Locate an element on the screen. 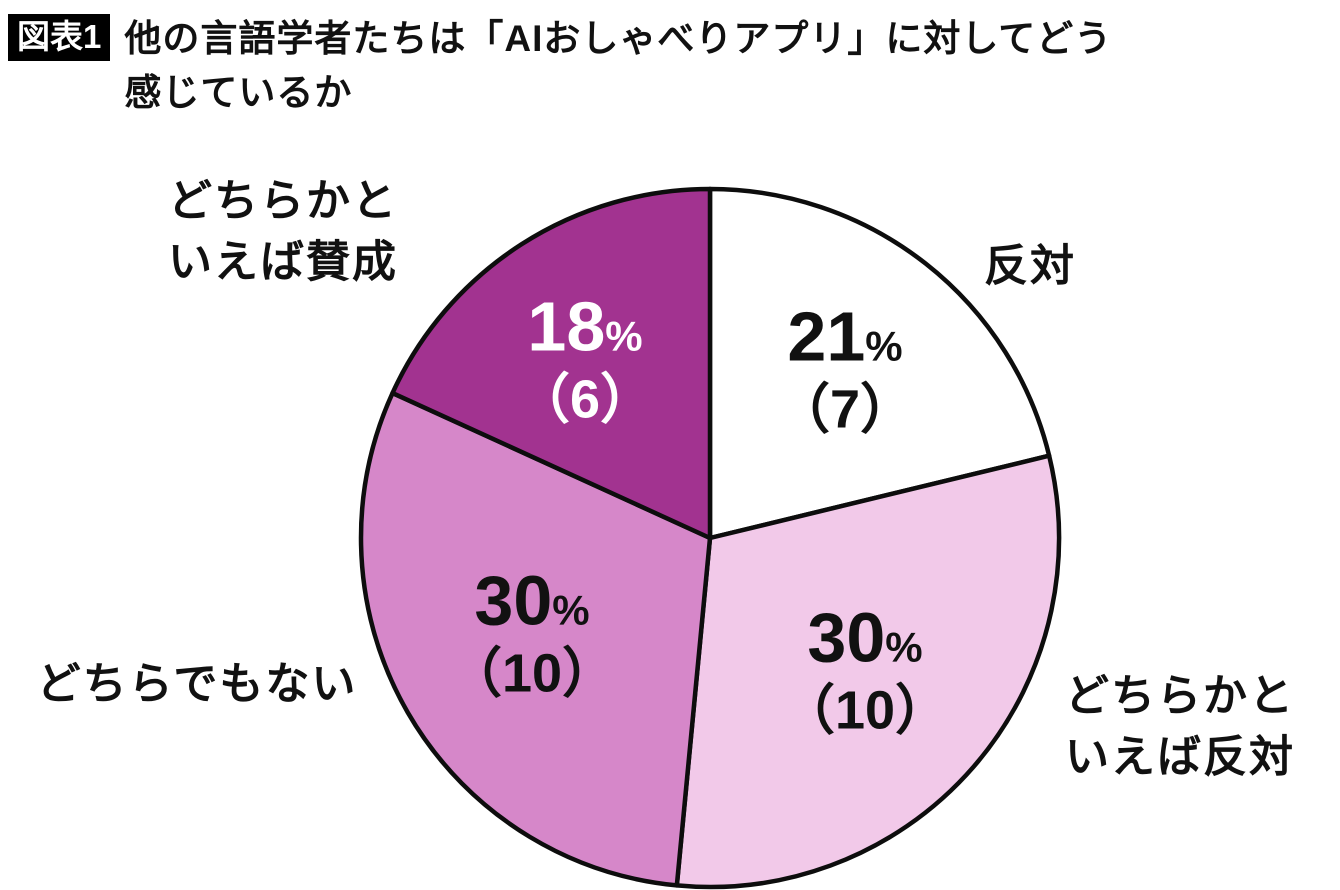  figure-title: 他の言語学者たちは「AIおしゃべりアプリ」に対してどう 感じているか is located at coordinates (618, 65).